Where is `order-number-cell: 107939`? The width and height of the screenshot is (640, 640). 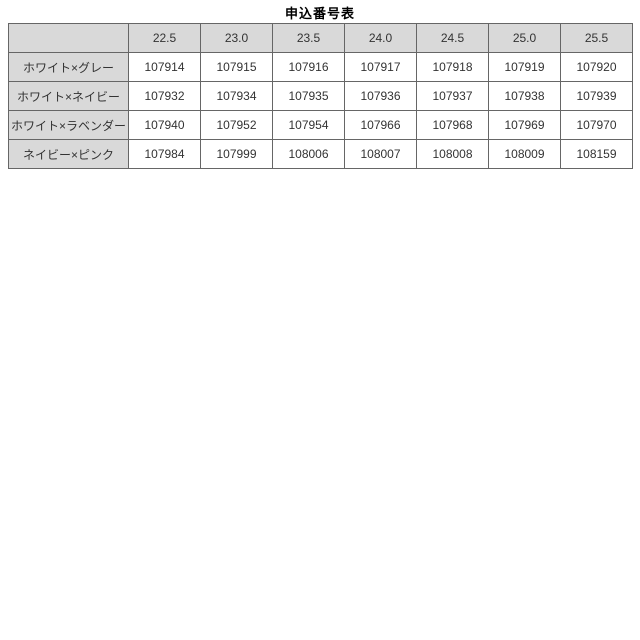 order-number-cell: 107939 is located at coordinates (596, 96).